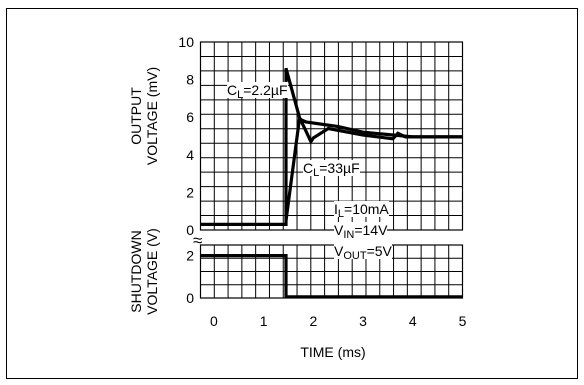 Image resolution: width=584 pixels, height=385 pixels. Describe the element at coordinates (355, 256) in the screenshot. I see `condition-vout-sub: OUT` at that location.